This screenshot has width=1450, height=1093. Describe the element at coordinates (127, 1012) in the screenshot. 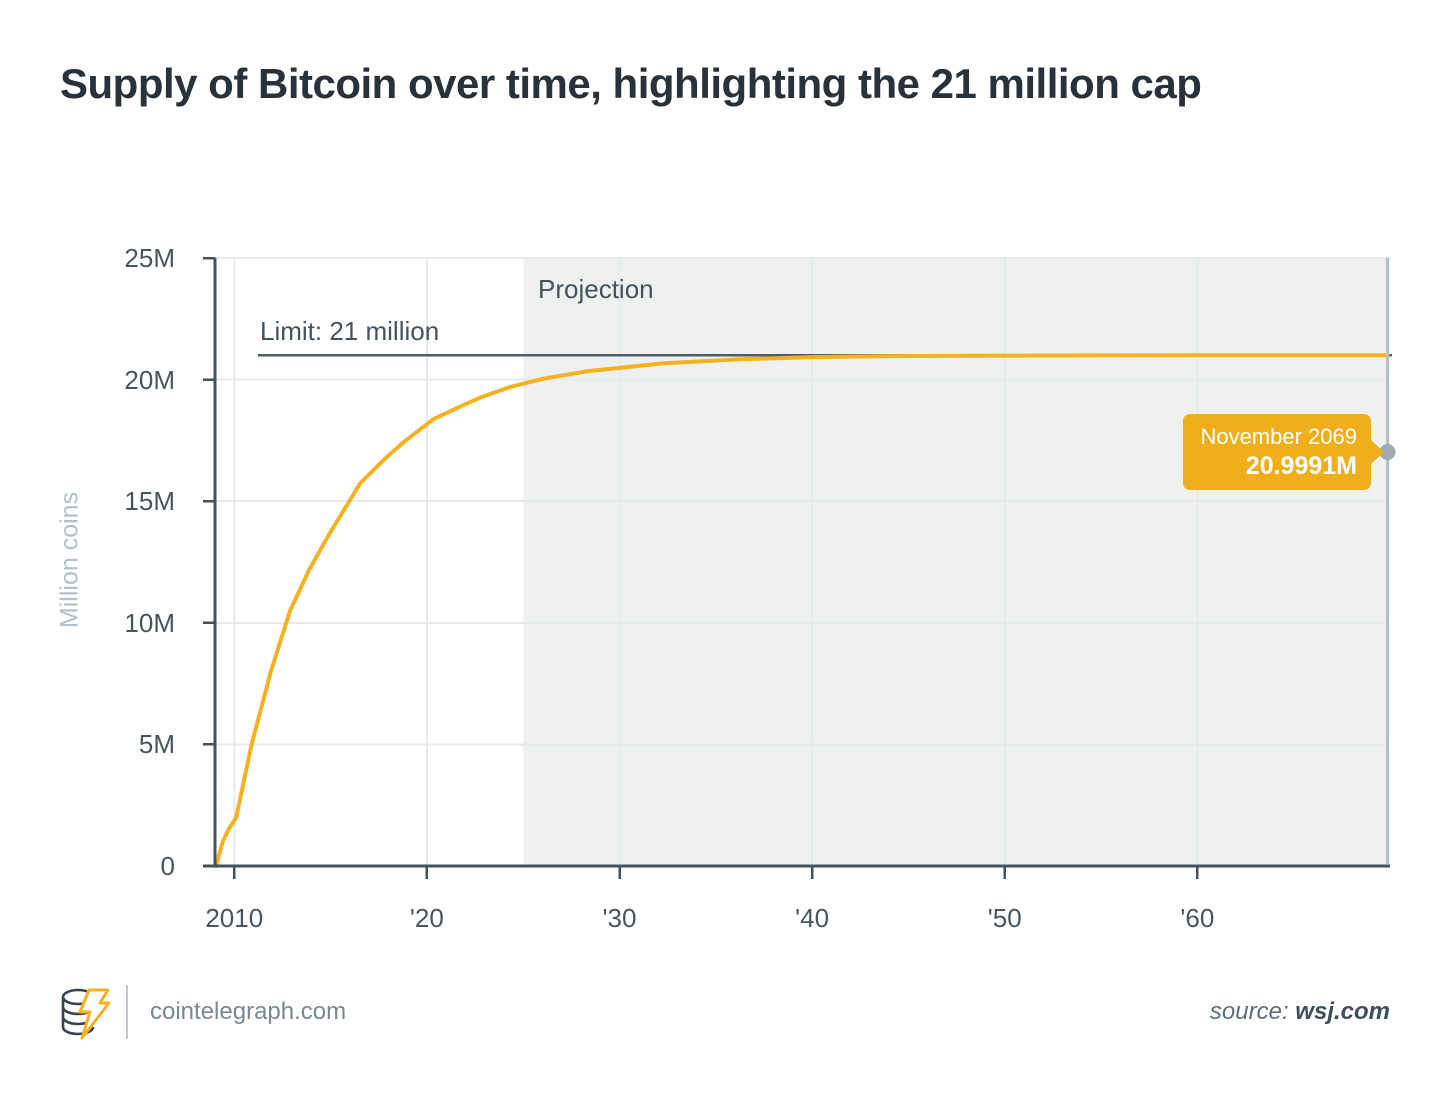

I see `footer-divider` at that location.